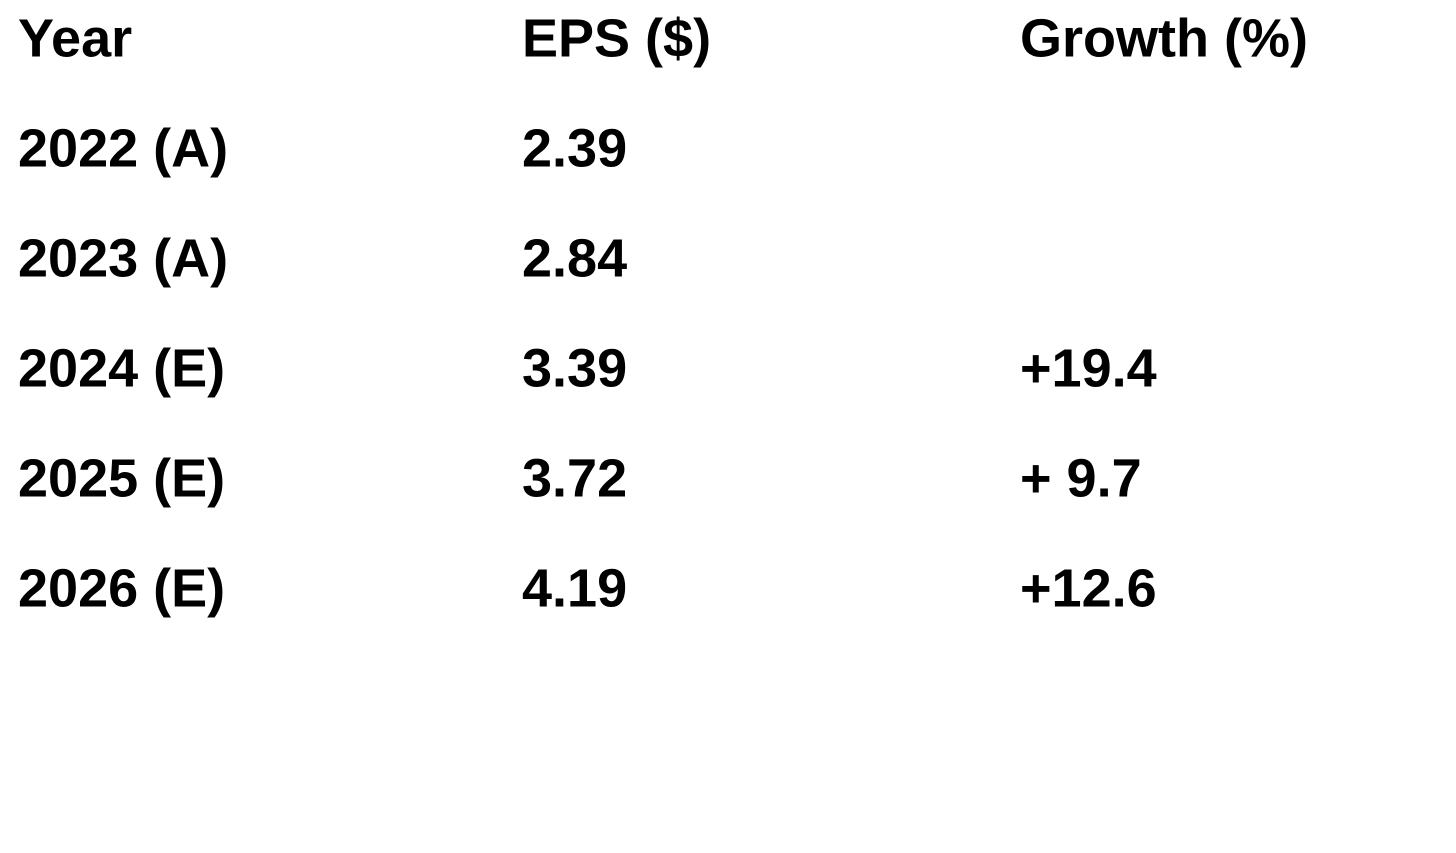 The image size is (1456, 853). I want to click on column-header: Year, so click(75, 38).